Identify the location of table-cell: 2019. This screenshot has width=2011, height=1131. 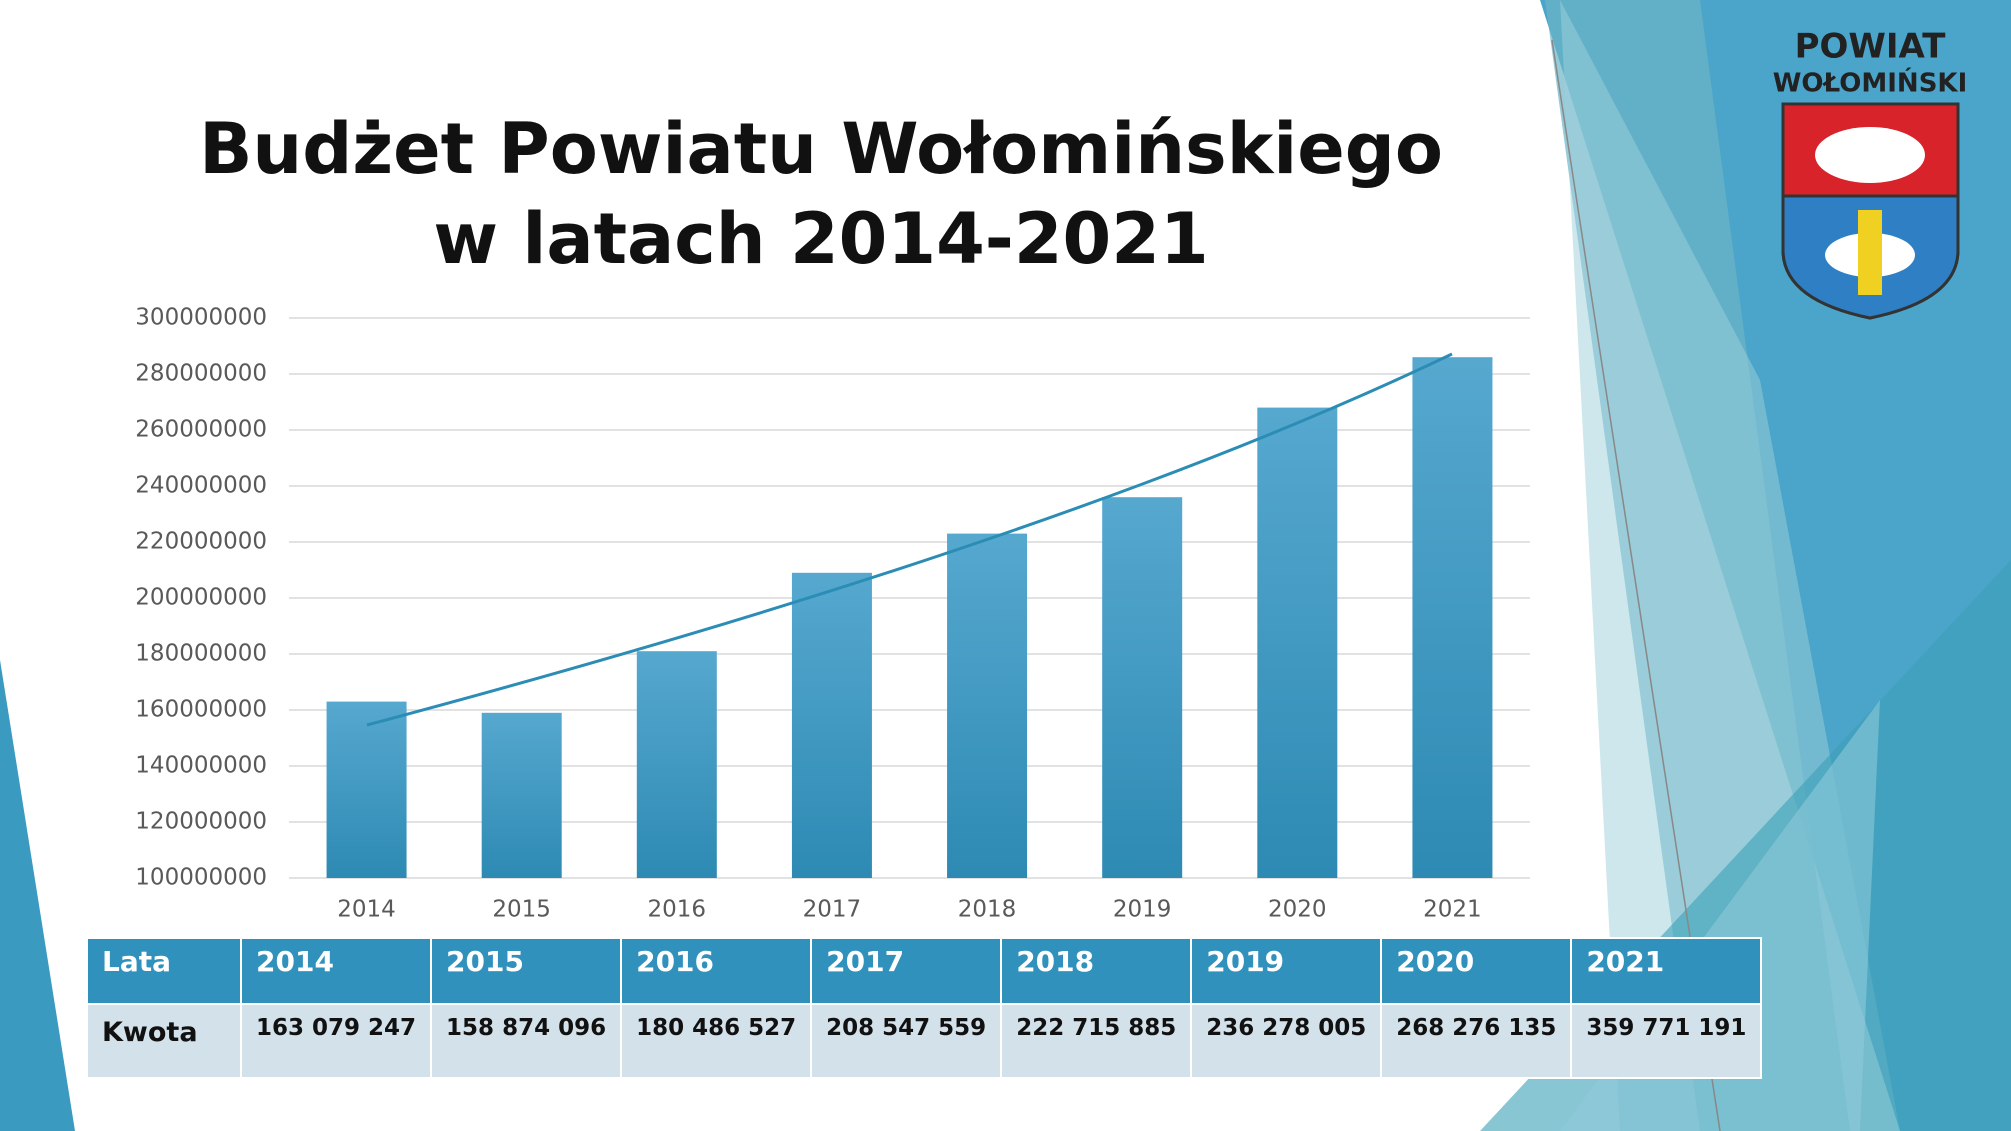
(1286, 971).